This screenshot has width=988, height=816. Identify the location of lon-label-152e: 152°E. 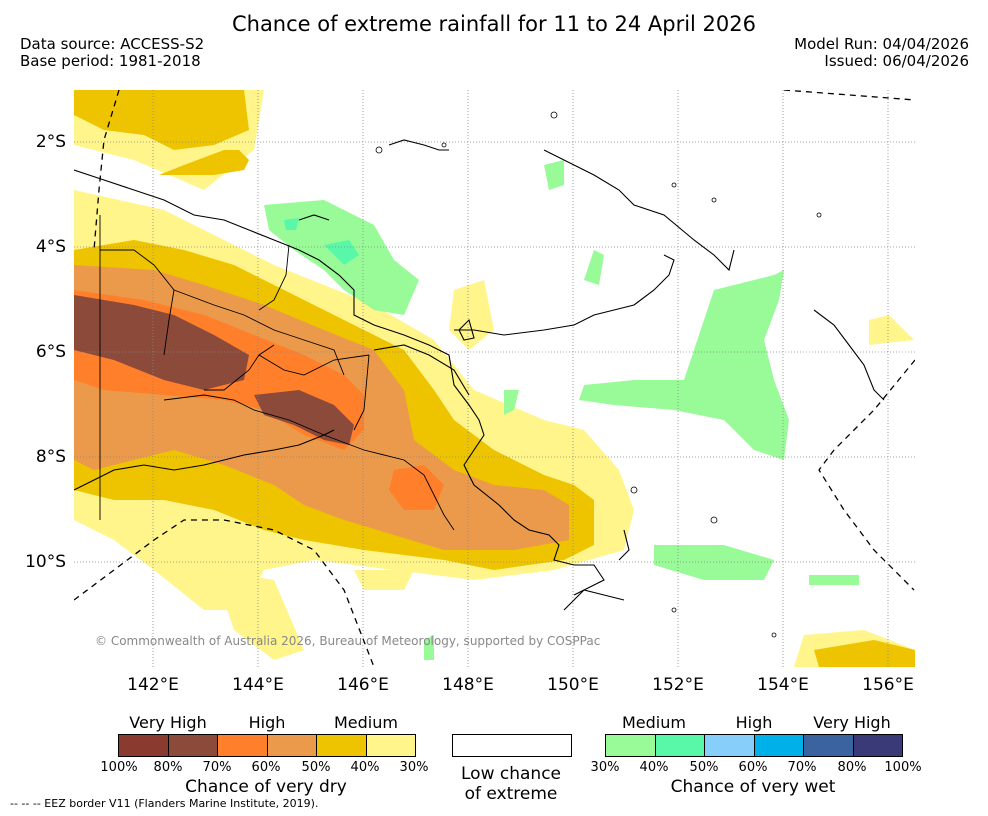
(678, 685).